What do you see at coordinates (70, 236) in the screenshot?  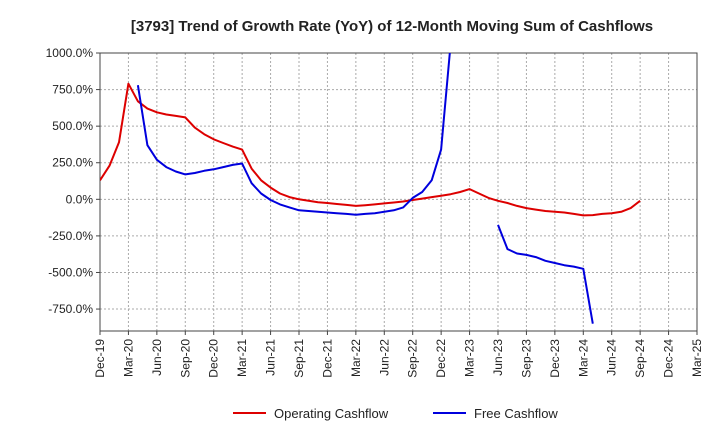 I see `y-tick-label: -250.0%` at bounding box center [70, 236].